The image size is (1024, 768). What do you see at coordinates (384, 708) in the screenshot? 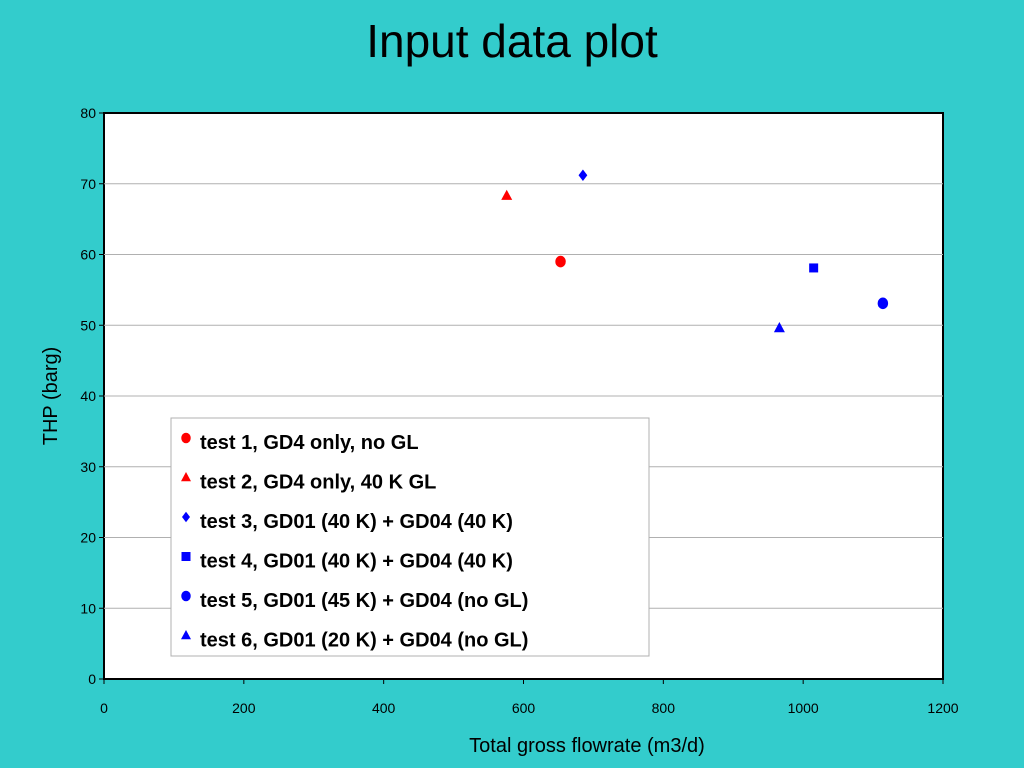
I see `x-tick-label: 400` at bounding box center [384, 708].